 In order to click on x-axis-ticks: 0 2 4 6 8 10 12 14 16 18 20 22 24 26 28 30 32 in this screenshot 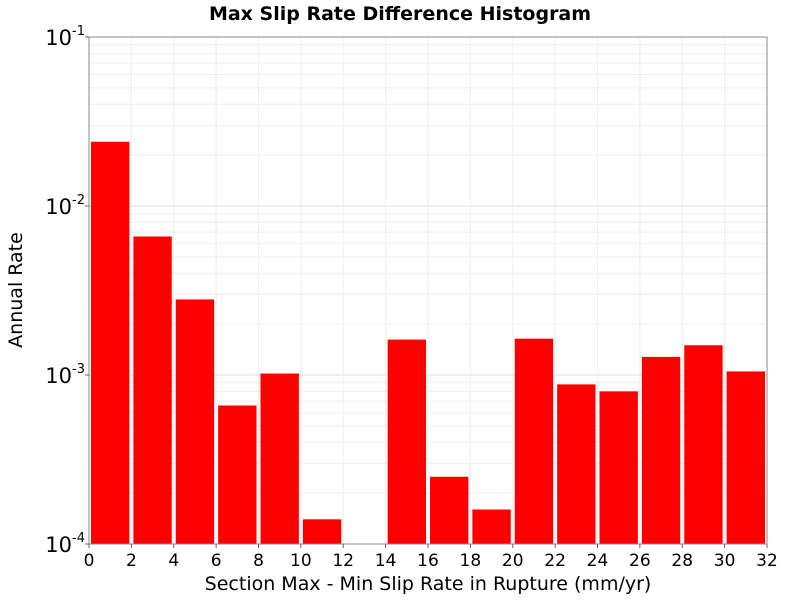, I will do `click(431, 557)`.